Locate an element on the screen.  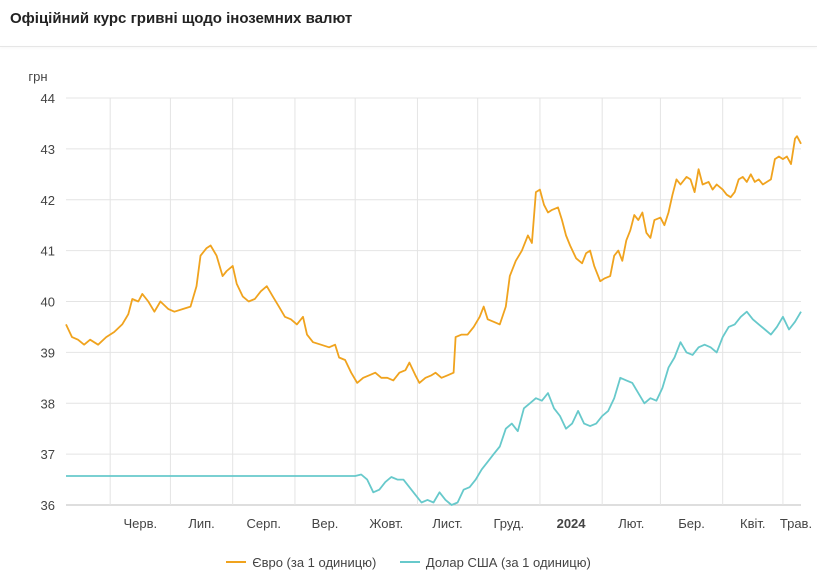
y-tick-label: 42 is located at coordinates (48, 200).